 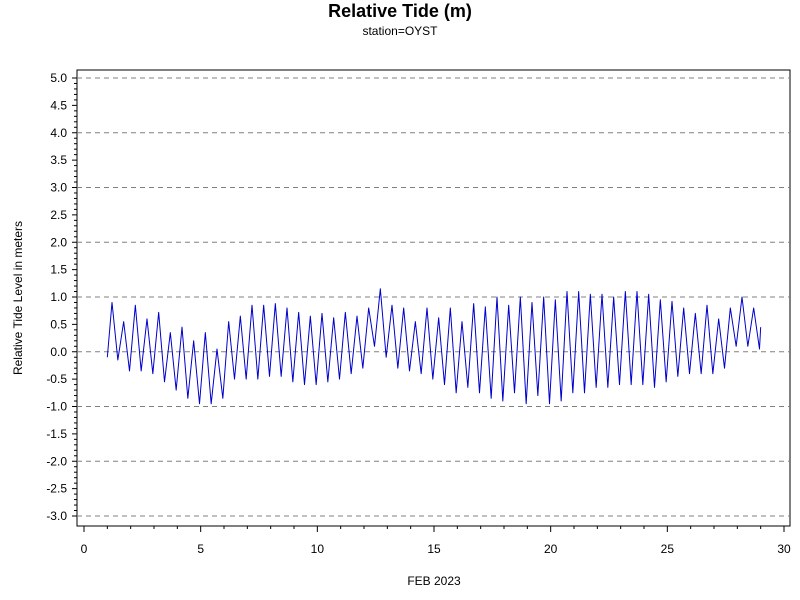 What do you see at coordinates (400, 31) in the screenshot?
I see `chart-subtitle: station=OYST` at bounding box center [400, 31].